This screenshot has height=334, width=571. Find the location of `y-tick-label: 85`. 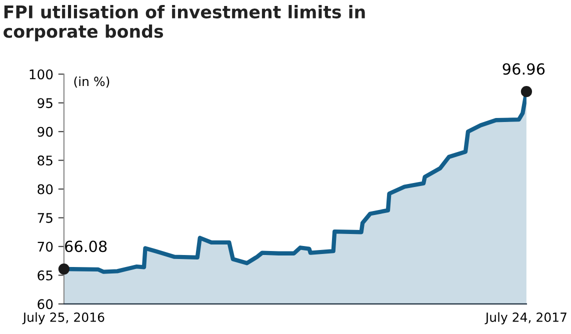

y-tick-label: 85 is located at coordinates (45, 161).